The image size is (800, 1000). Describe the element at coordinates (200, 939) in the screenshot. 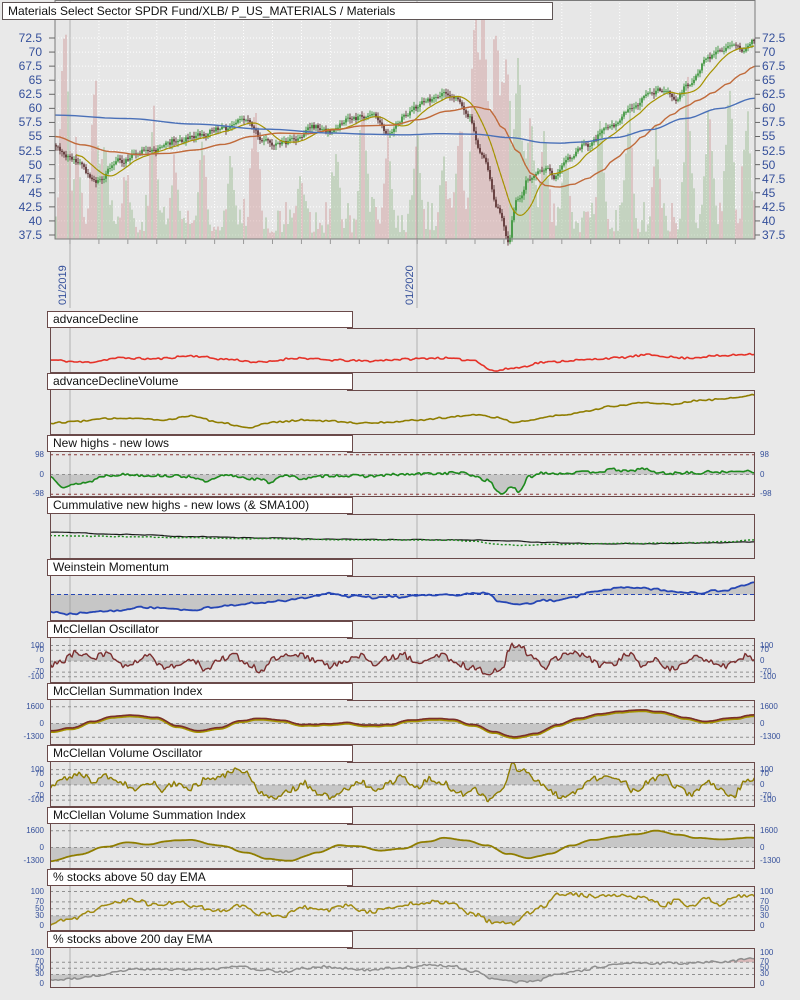

I see `panel-title-pct-stocks-above-200-day-ema: % stocks above 200 day EMA` at that location.